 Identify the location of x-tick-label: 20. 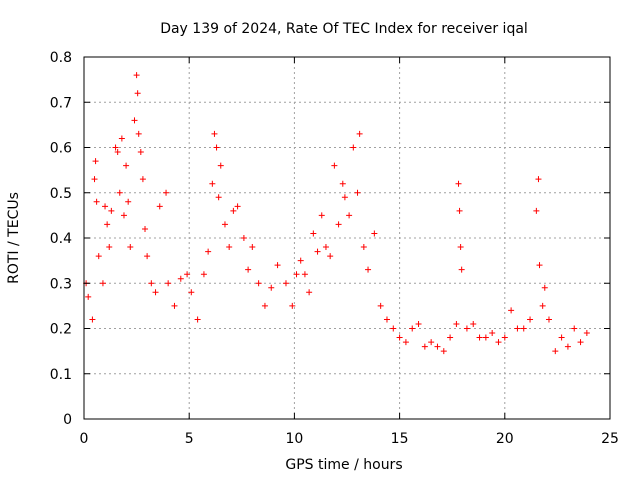
(505, 439).